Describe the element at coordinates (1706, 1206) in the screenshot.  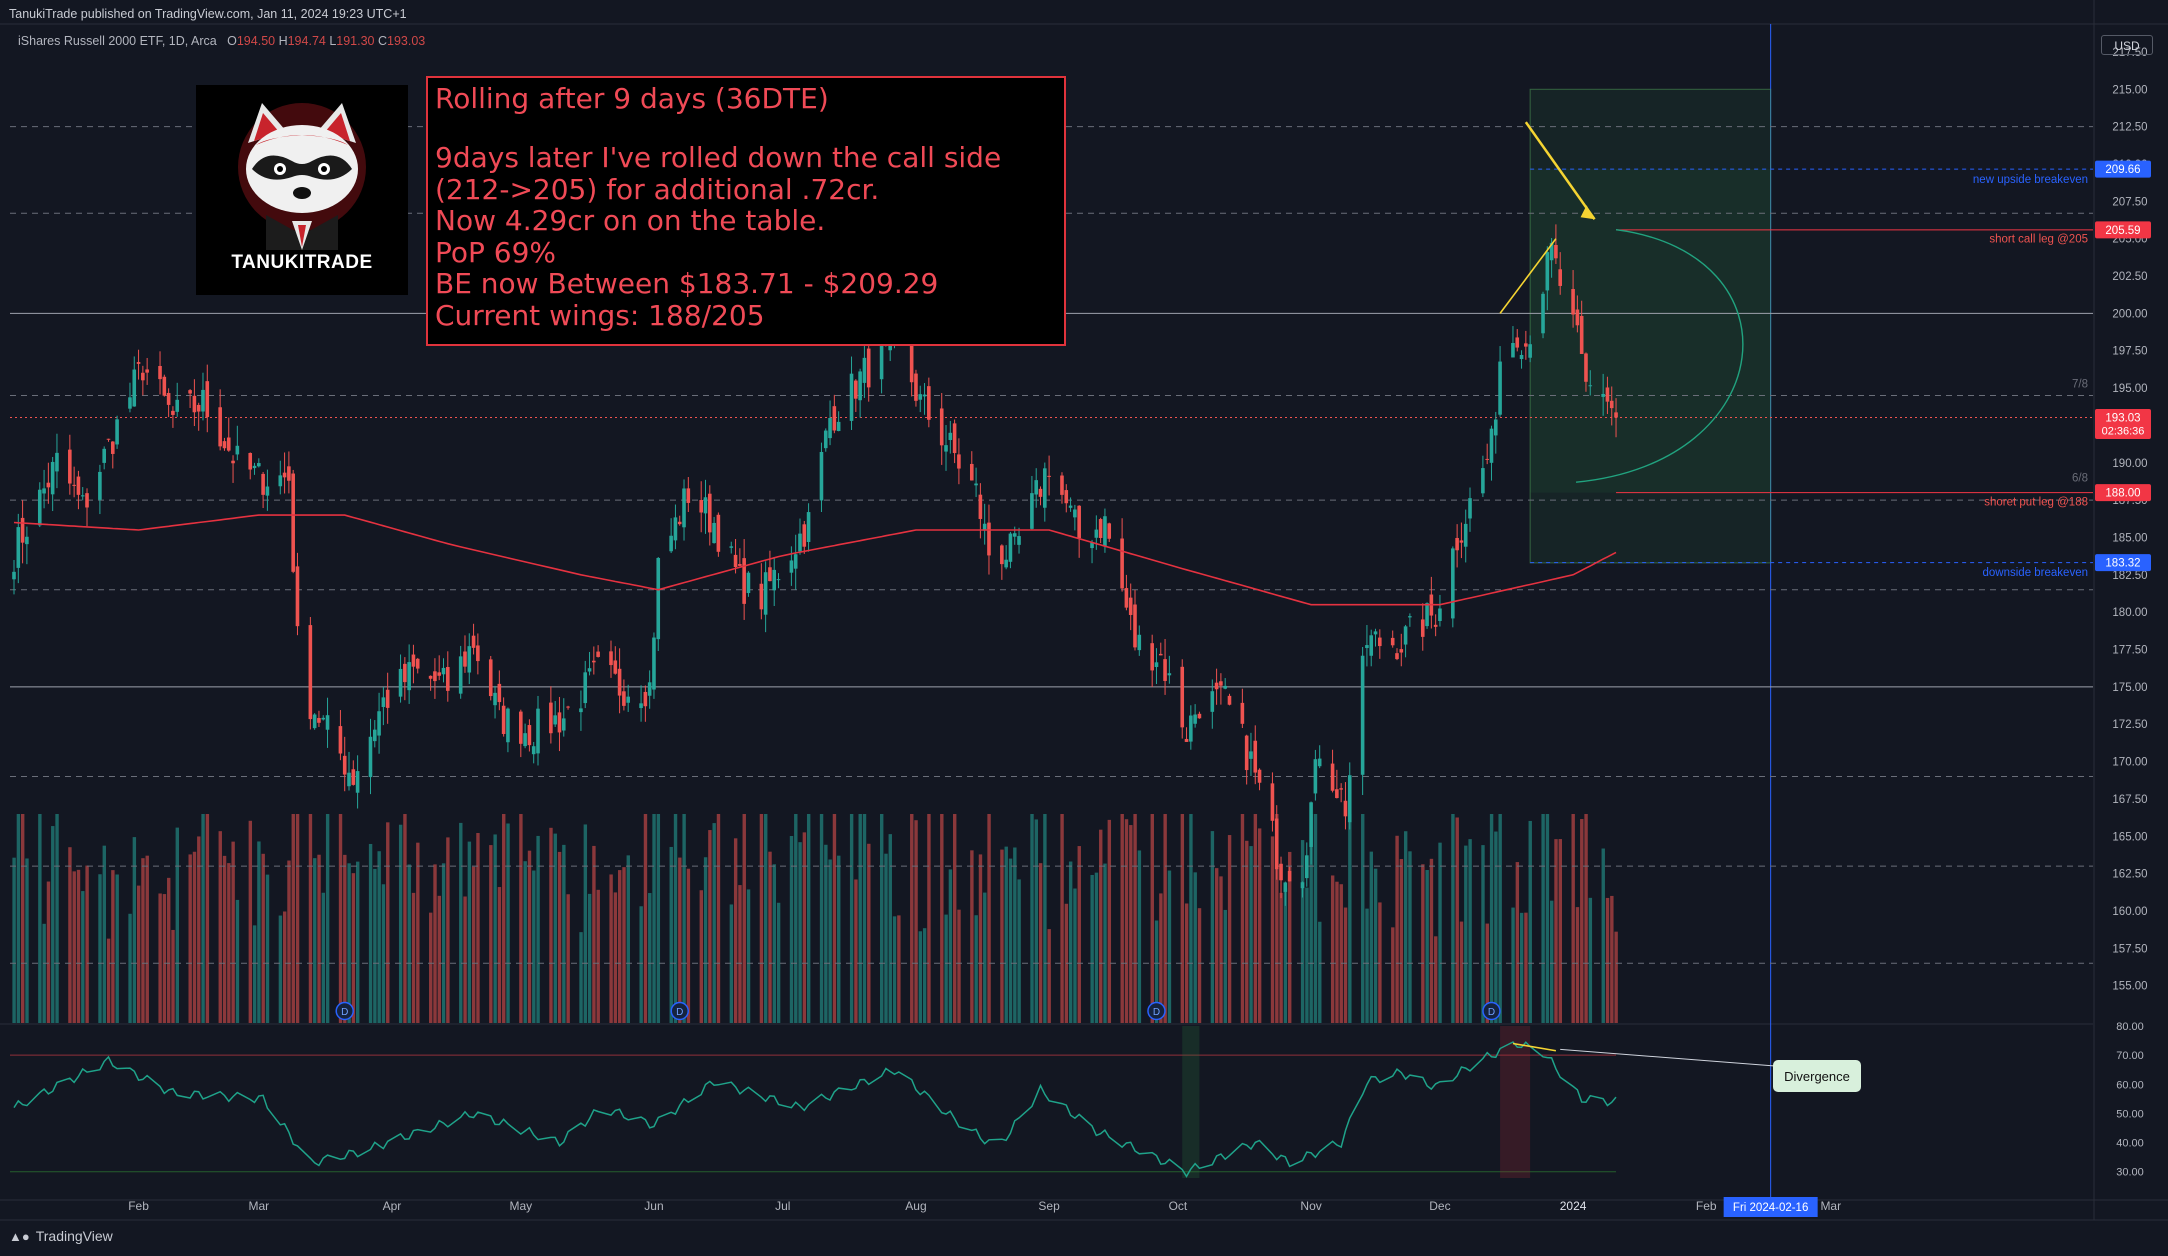
I see `time-tick-label: Feb` at that location.